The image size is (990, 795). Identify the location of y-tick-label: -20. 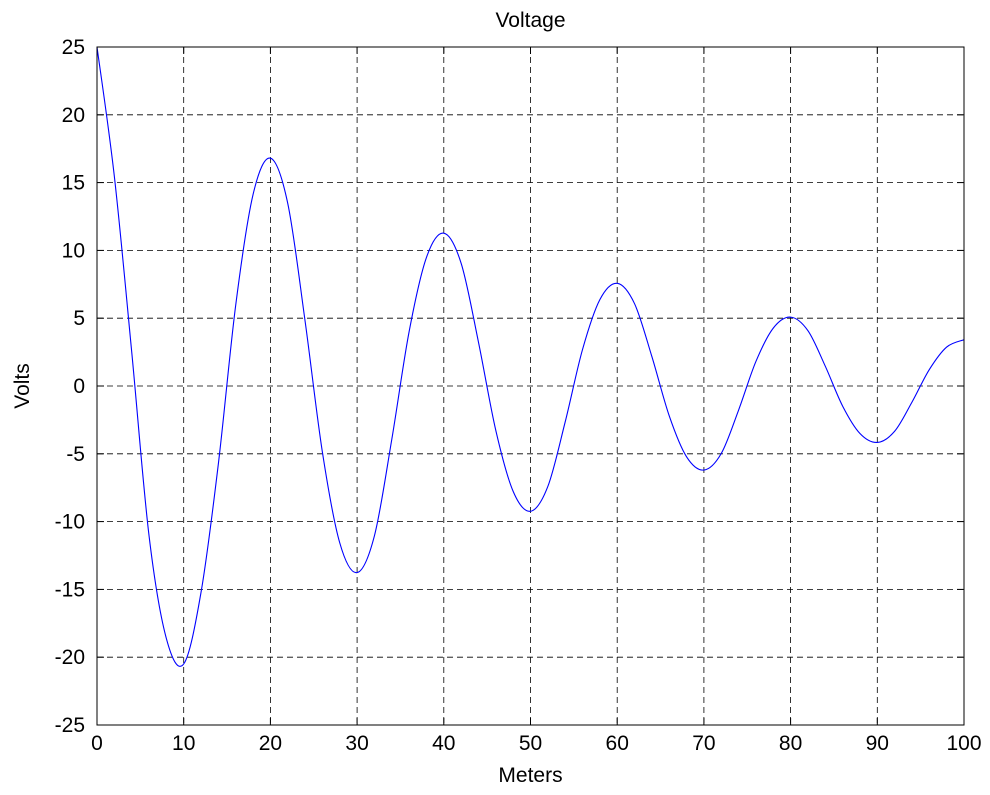
(70, 657).